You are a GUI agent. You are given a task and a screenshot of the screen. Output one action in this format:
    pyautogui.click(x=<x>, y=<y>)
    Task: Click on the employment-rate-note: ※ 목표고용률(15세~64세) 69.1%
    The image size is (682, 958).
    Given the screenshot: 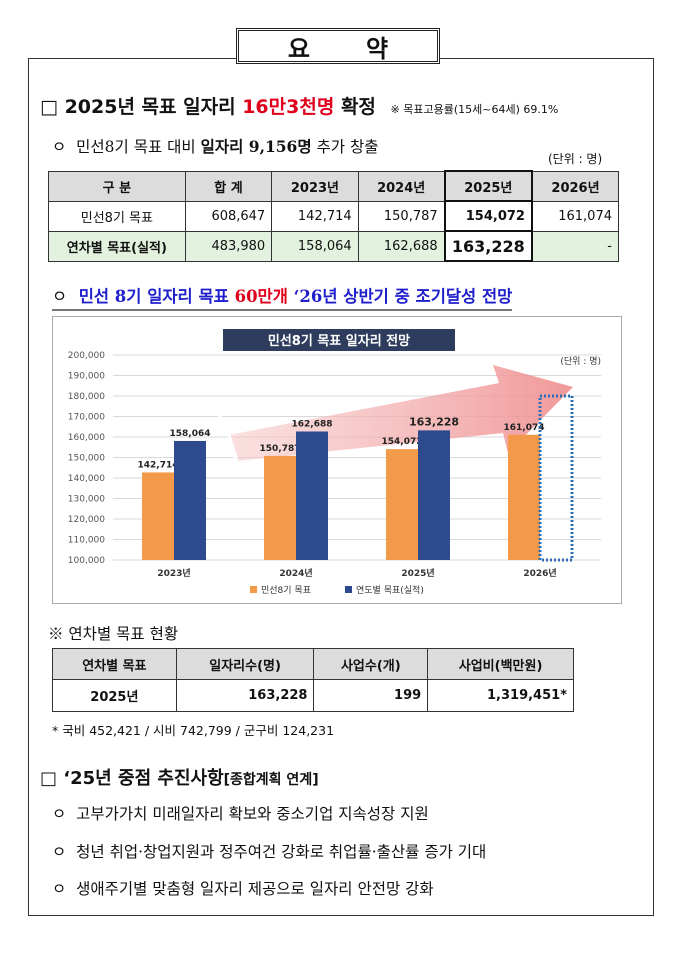 What is the action you would take?
    pyautogui.click(x=474, y=109)
    